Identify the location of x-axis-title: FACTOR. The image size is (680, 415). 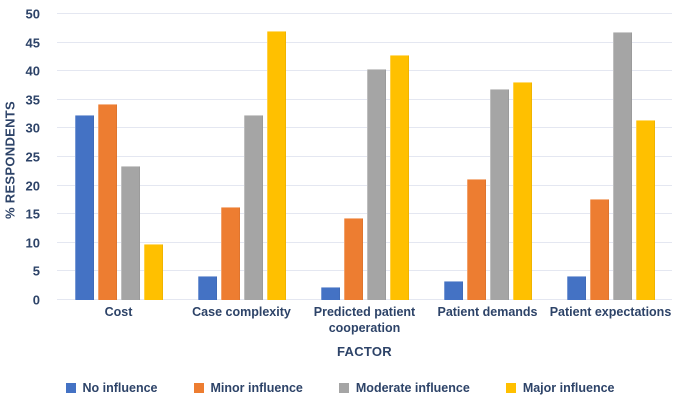
(364, 351).